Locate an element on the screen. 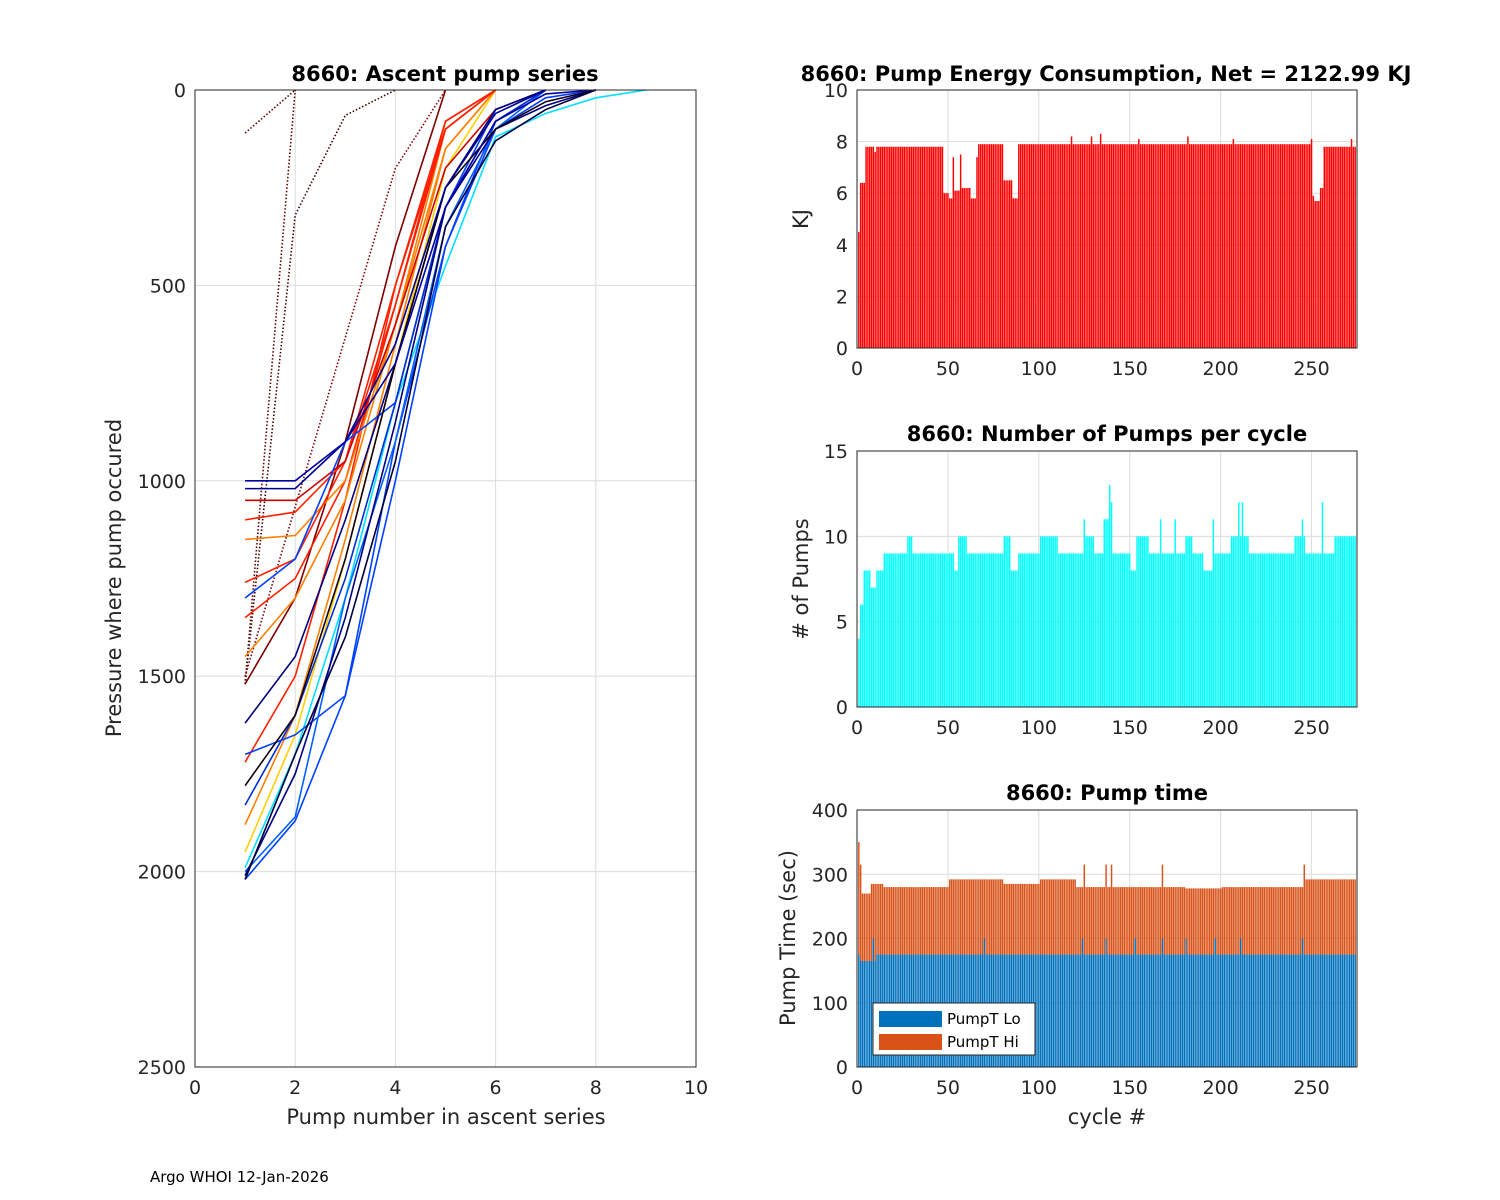 This screenshot has height=1200, width=1500. x-tick-label: 100 is located at coordinates (1039, 728).